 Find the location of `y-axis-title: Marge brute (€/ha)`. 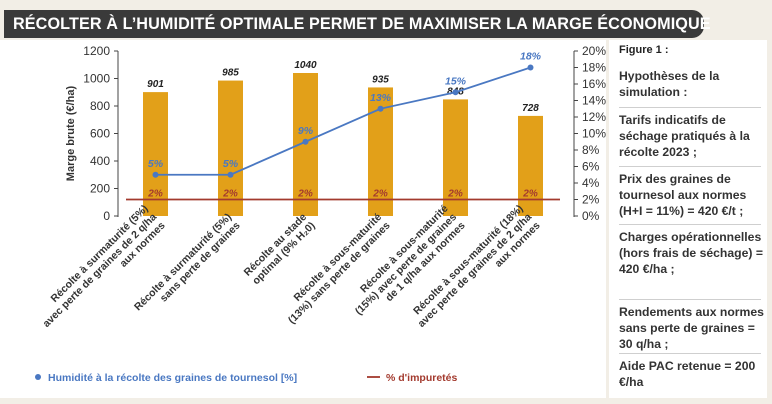

y-axis-title: Marge brute (€/ha) is located at coordinates (71, 133).